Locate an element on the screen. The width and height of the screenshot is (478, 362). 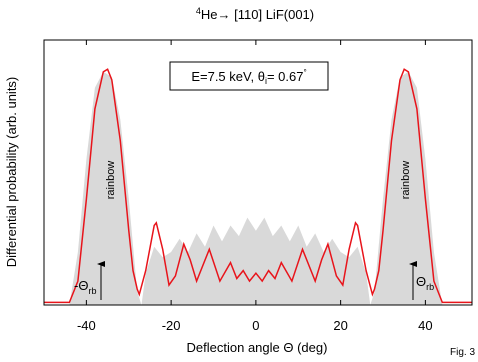
theta-label: -Θrb is located at coordinates (85, 287).